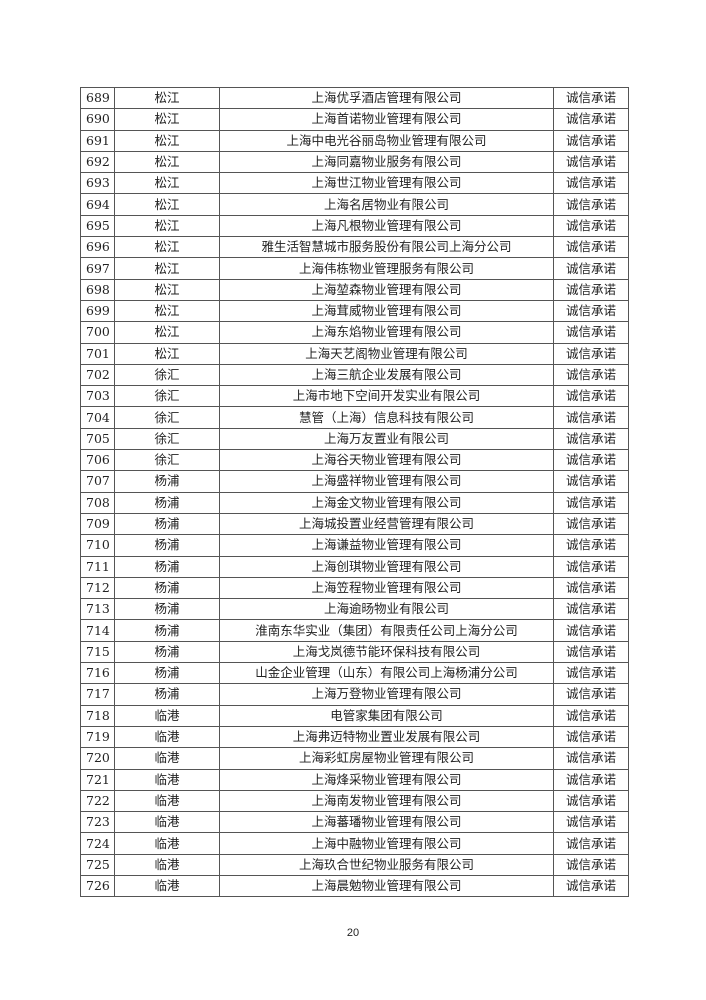  I want to click on table-row: 721 临港 上海烽采物业管理有限公司 诚信承诺, so click(354, 779).